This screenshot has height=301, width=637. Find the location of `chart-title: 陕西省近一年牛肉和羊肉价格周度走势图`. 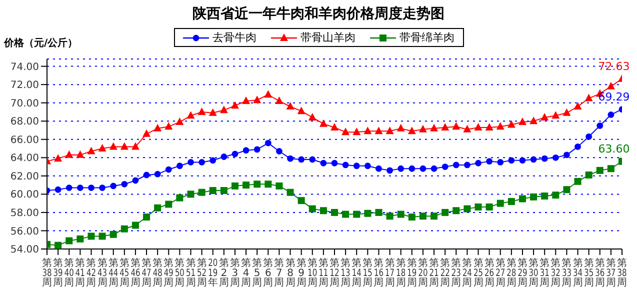

chart-title: 陕西省近一年牛肉和羊肉价格周度走势图 is located at coordinates (319, 14).